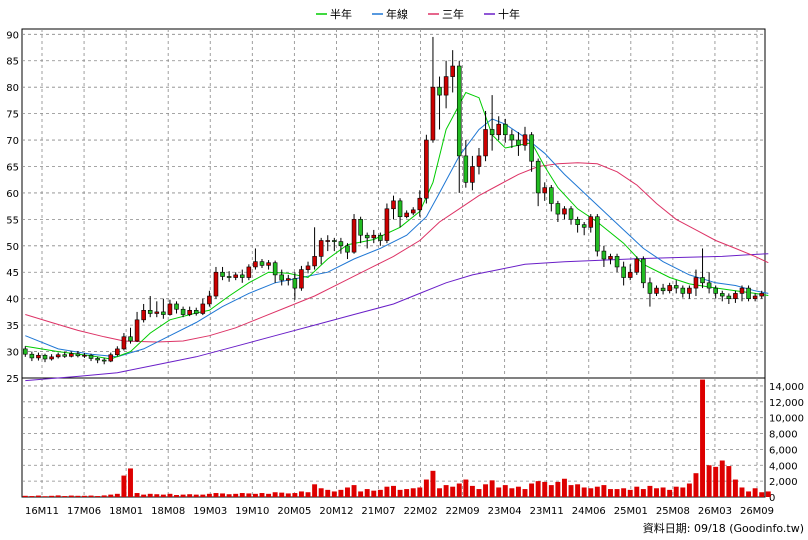 The height and width of the screenshot is (540, 808). What do you see at coordinates (420, 511) in the screenshot?
I see `x-tick-label: 22M02` at bounding box center [420, 511].